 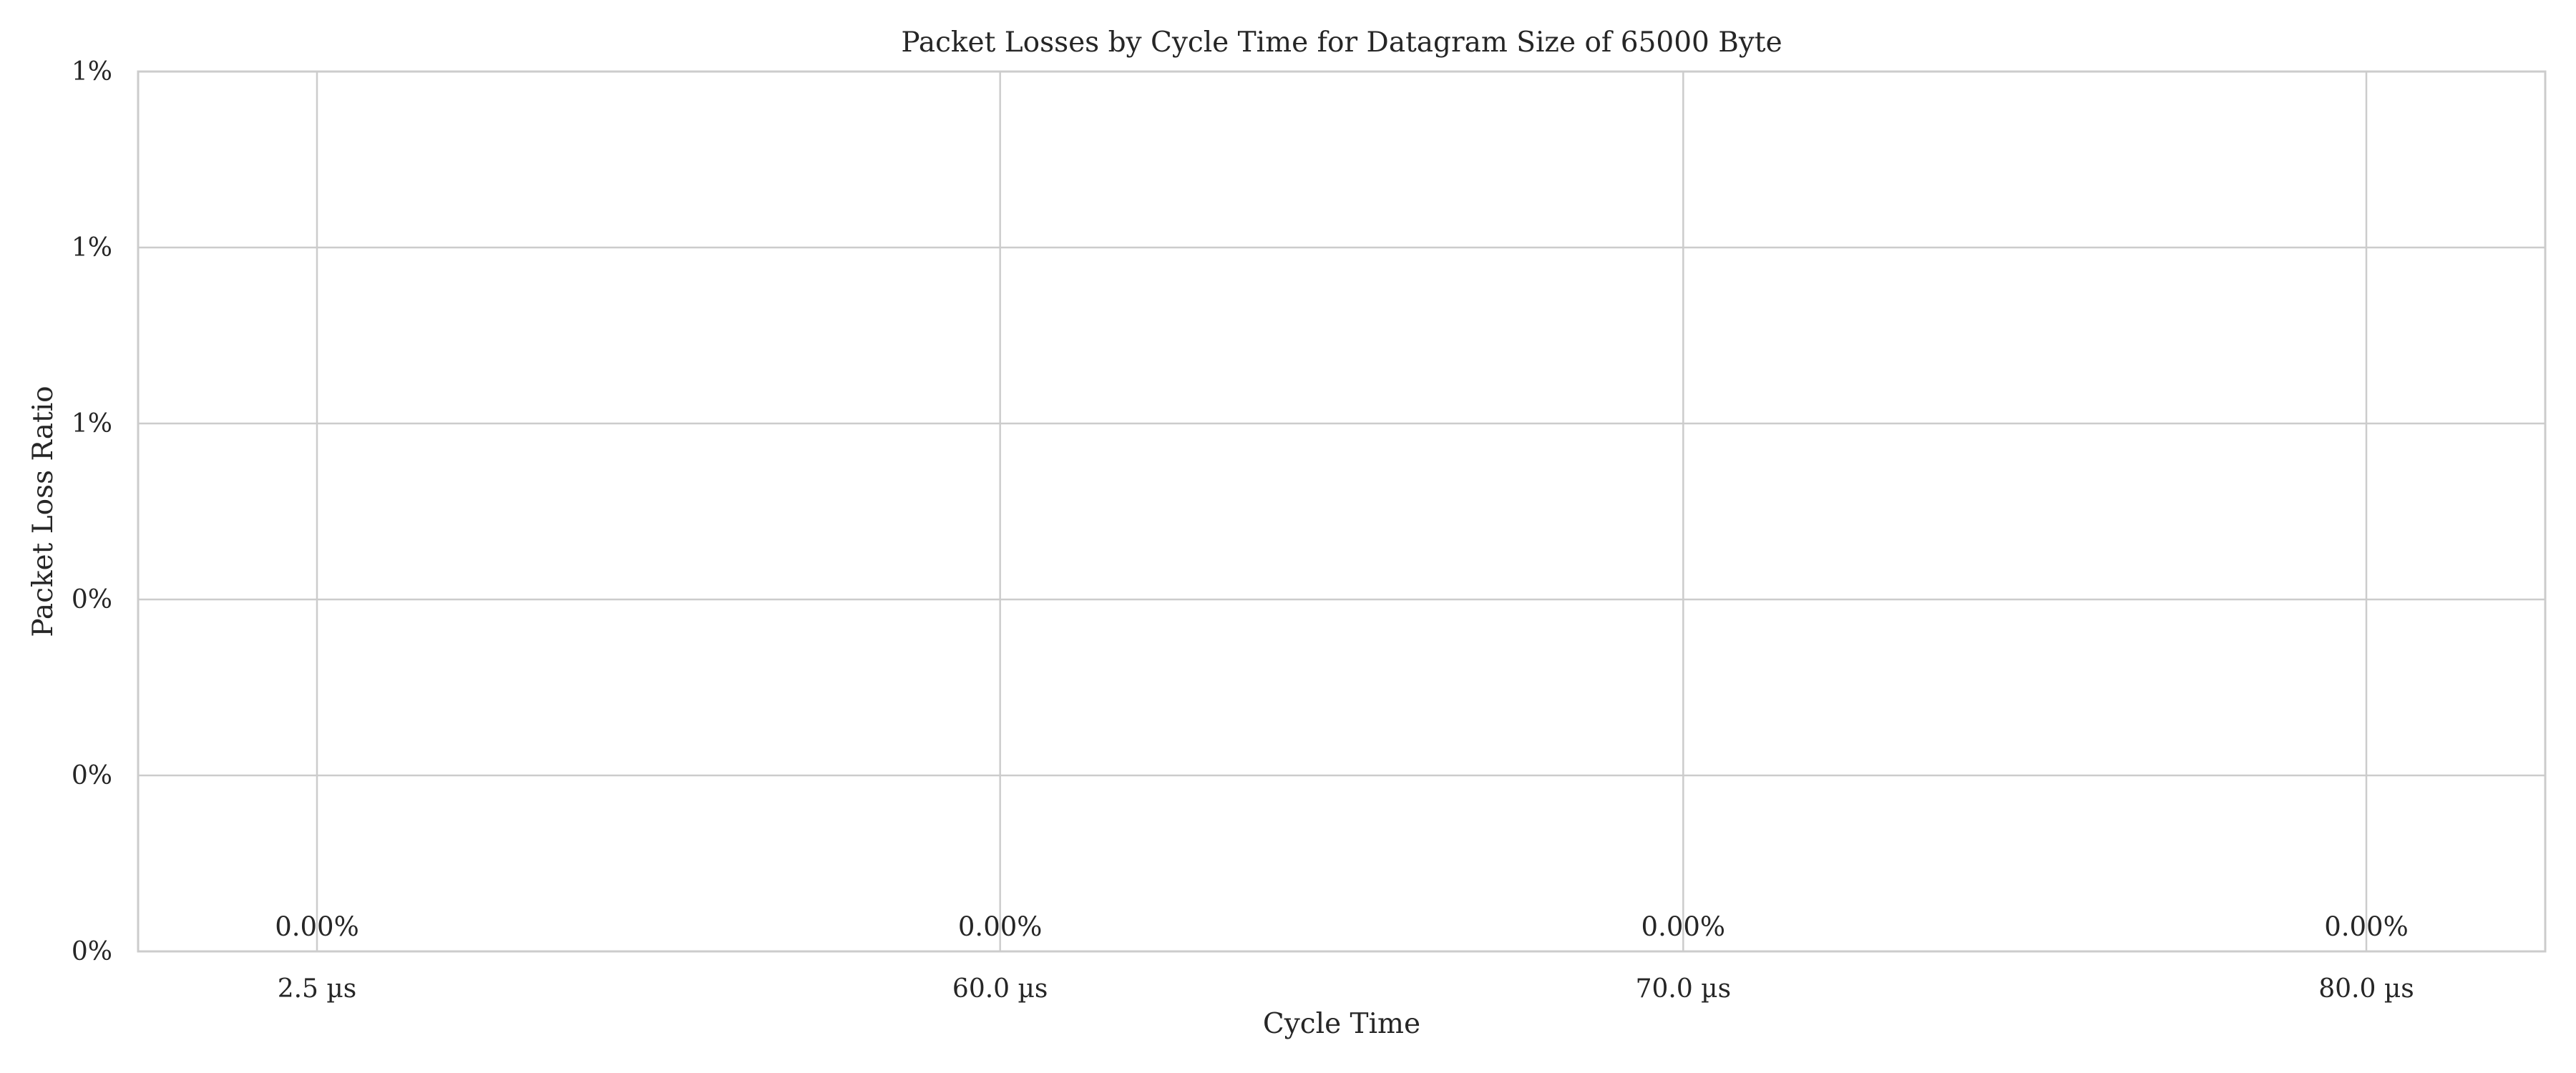 I want to click on x-axis-label: Cycle Time, so click(x=1341, y=1024).